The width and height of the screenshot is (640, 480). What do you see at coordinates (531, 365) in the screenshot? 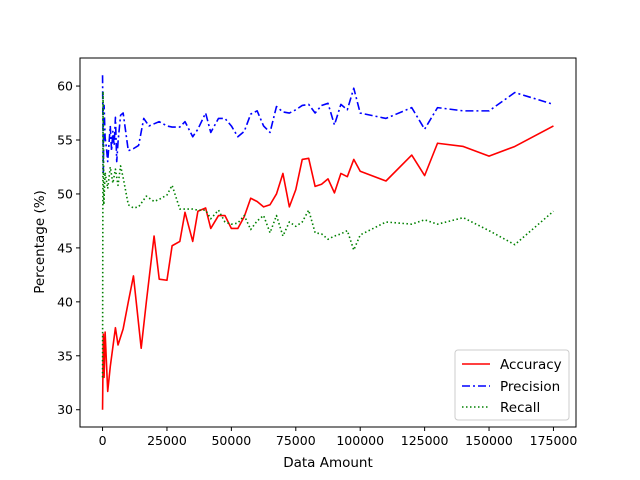
I see `legend-label-accuracy: Accuracy` at bounding box center [531, 365].